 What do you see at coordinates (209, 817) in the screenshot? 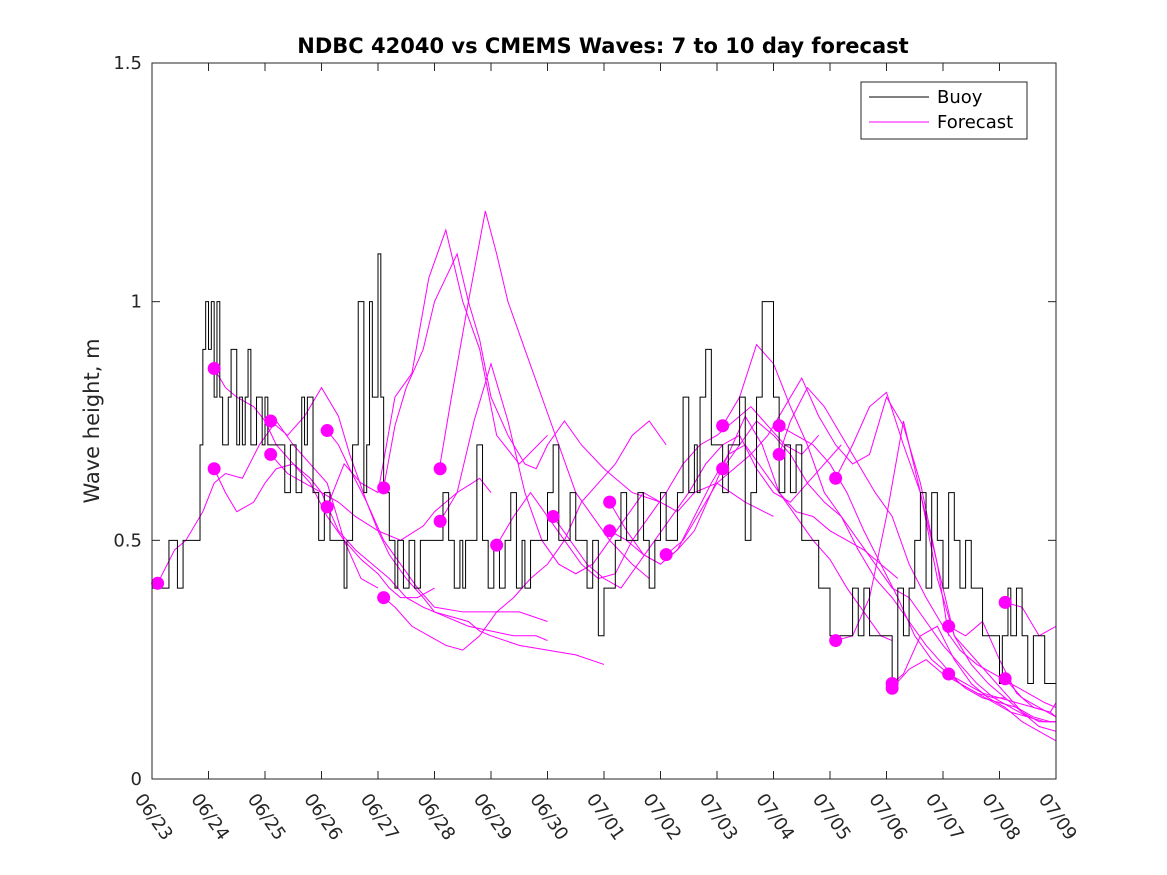
I see `x-tick-label: 06/24` at bounding box center [209, 817].